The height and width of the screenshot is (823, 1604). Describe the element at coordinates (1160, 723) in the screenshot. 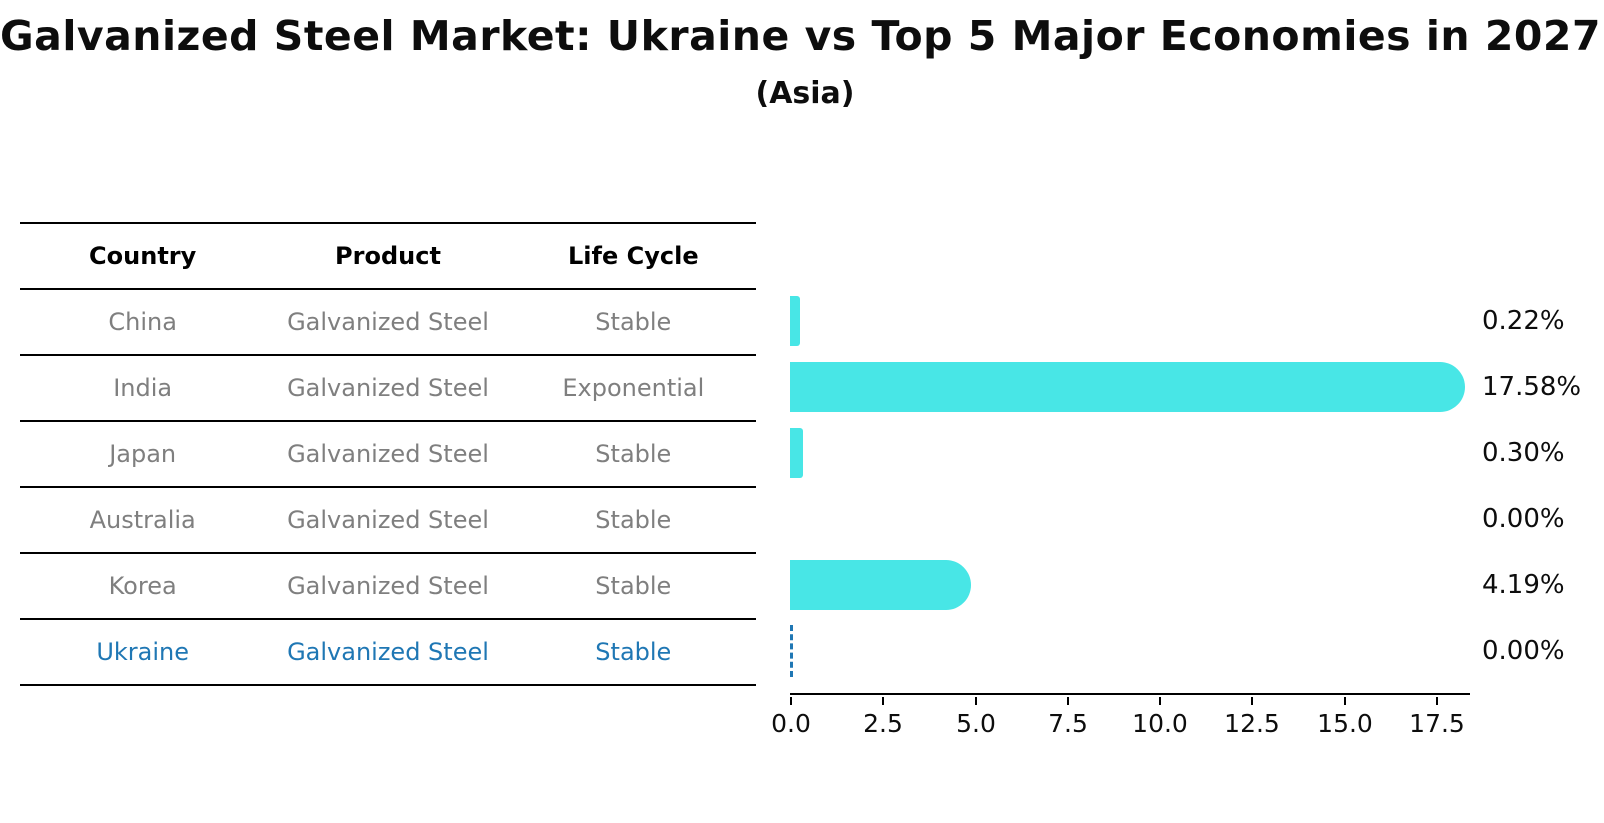

I see `x-tick-label: 10.0` at that location.